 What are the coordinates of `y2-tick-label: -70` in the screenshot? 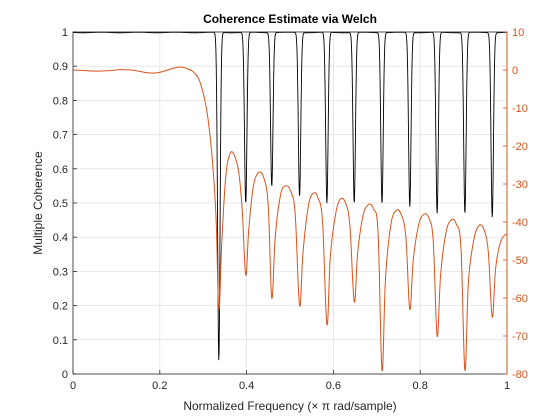 It's located at (520, 337).